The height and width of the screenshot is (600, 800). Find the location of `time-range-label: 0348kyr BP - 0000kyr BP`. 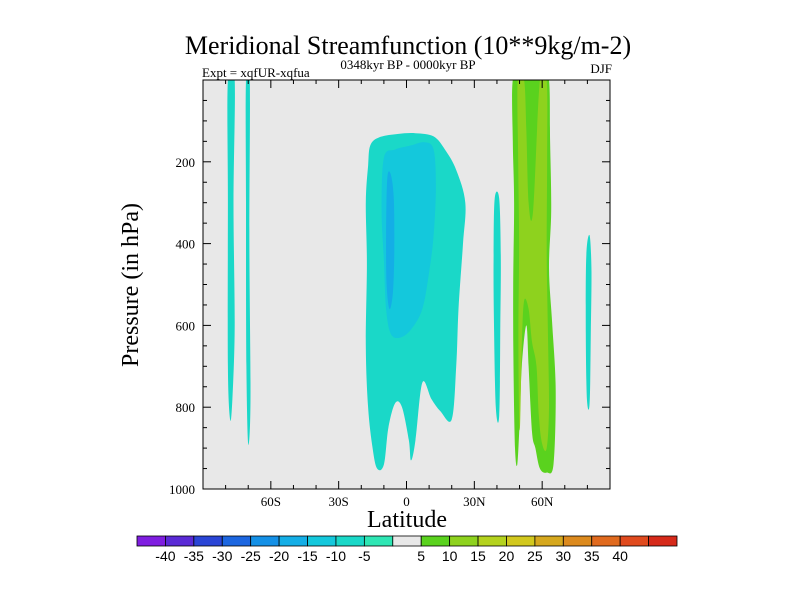

time-range-label: 0348kyr BP - 0000kyr BP is located at coordinates (407, 64).